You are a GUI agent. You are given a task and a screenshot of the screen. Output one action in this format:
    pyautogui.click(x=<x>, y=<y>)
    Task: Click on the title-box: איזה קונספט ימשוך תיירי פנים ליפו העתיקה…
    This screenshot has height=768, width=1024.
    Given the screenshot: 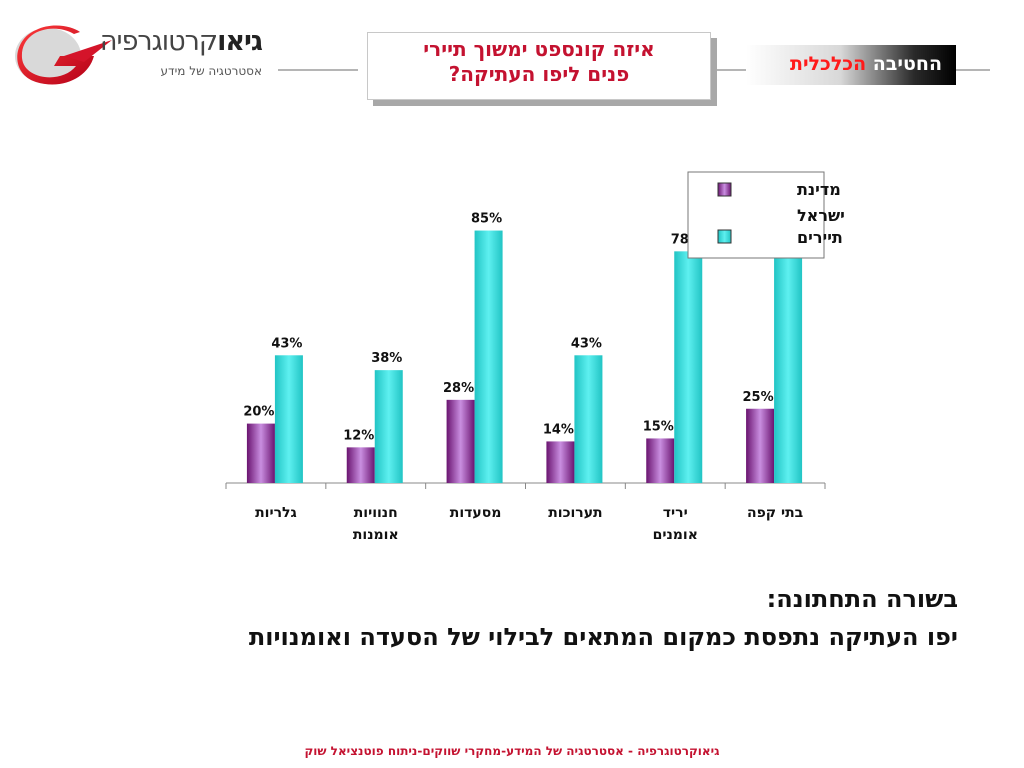 What is the action you would take?
    pyautogui.click(x=539, y=66)
    